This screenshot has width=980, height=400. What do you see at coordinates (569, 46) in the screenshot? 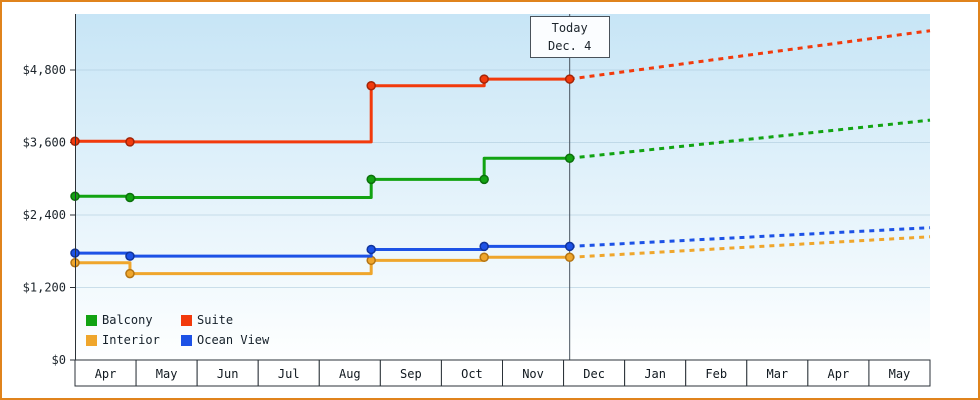
I see `today-date: Dec. 4` at bounding box center [569, 46].